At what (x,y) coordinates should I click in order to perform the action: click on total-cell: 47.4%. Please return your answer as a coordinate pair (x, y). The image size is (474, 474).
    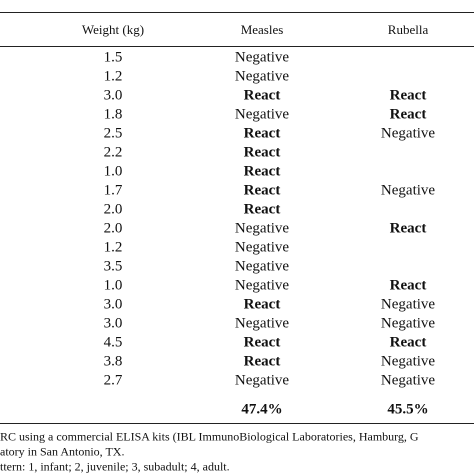
    Looking at the image, I should click on (262, 409).